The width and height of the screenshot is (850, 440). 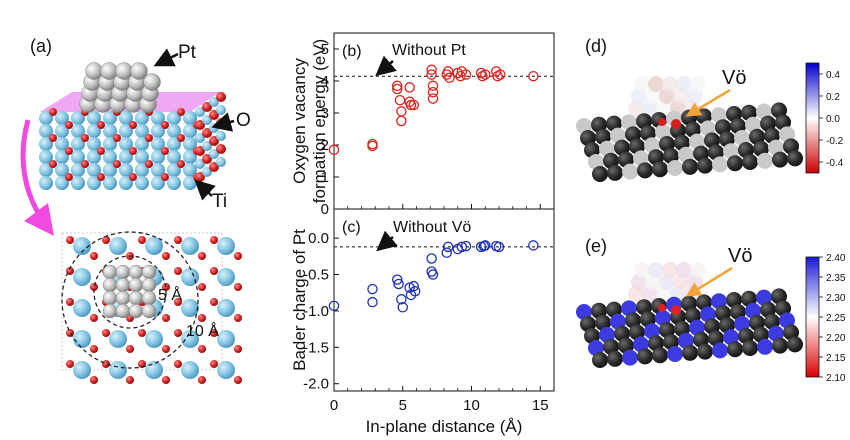 What do you see at coordinates (120, 87) in the screenshot?
I see `pt-cluster-3d` at bounding box center [120, 87].